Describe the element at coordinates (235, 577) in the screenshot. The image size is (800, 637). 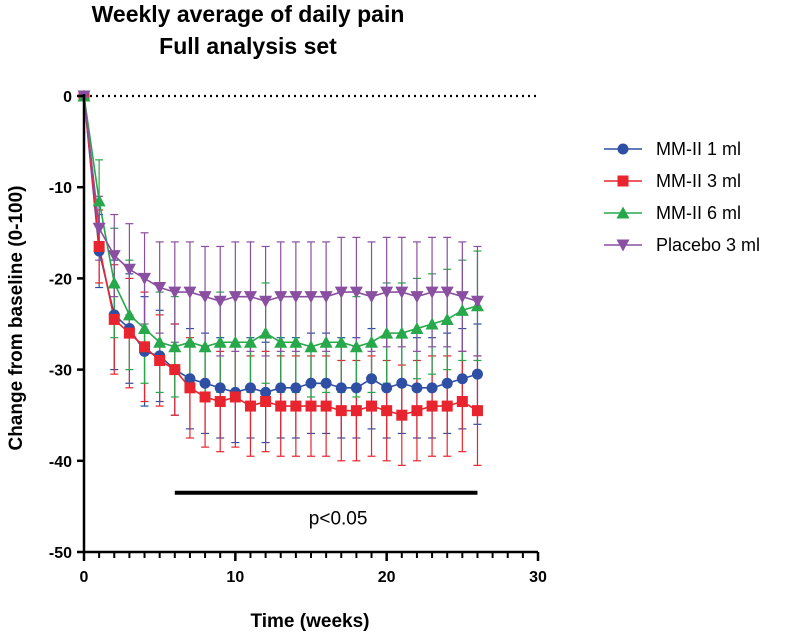
I see `x-tick-label: 10` at that location.